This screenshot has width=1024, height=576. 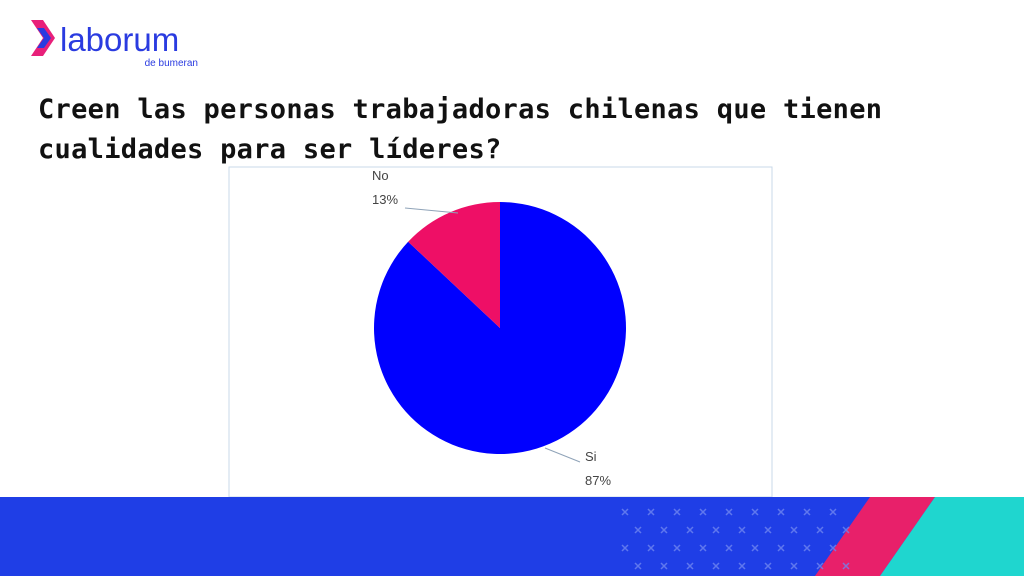 What do you see at coordinates (598, 480) in the screenshot?
I see `slice-value-label: 87%` at bounding box center [598, 480].